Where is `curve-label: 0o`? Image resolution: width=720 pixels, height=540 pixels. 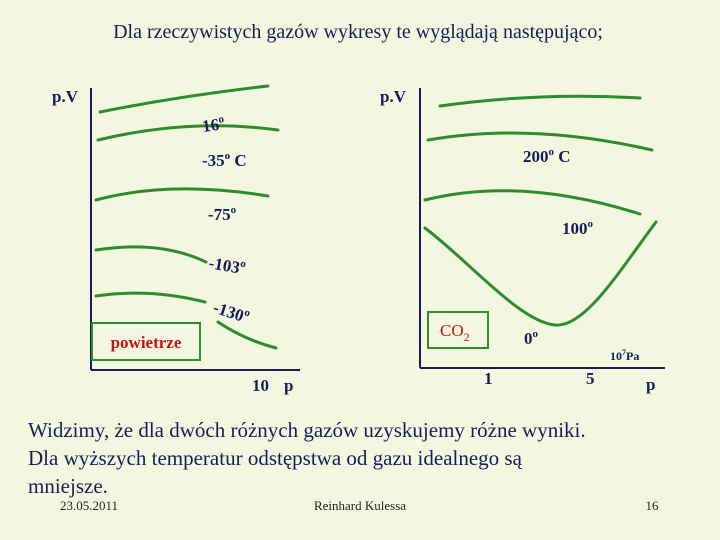
curve-label: 0o is located at coordinates (531, 338).